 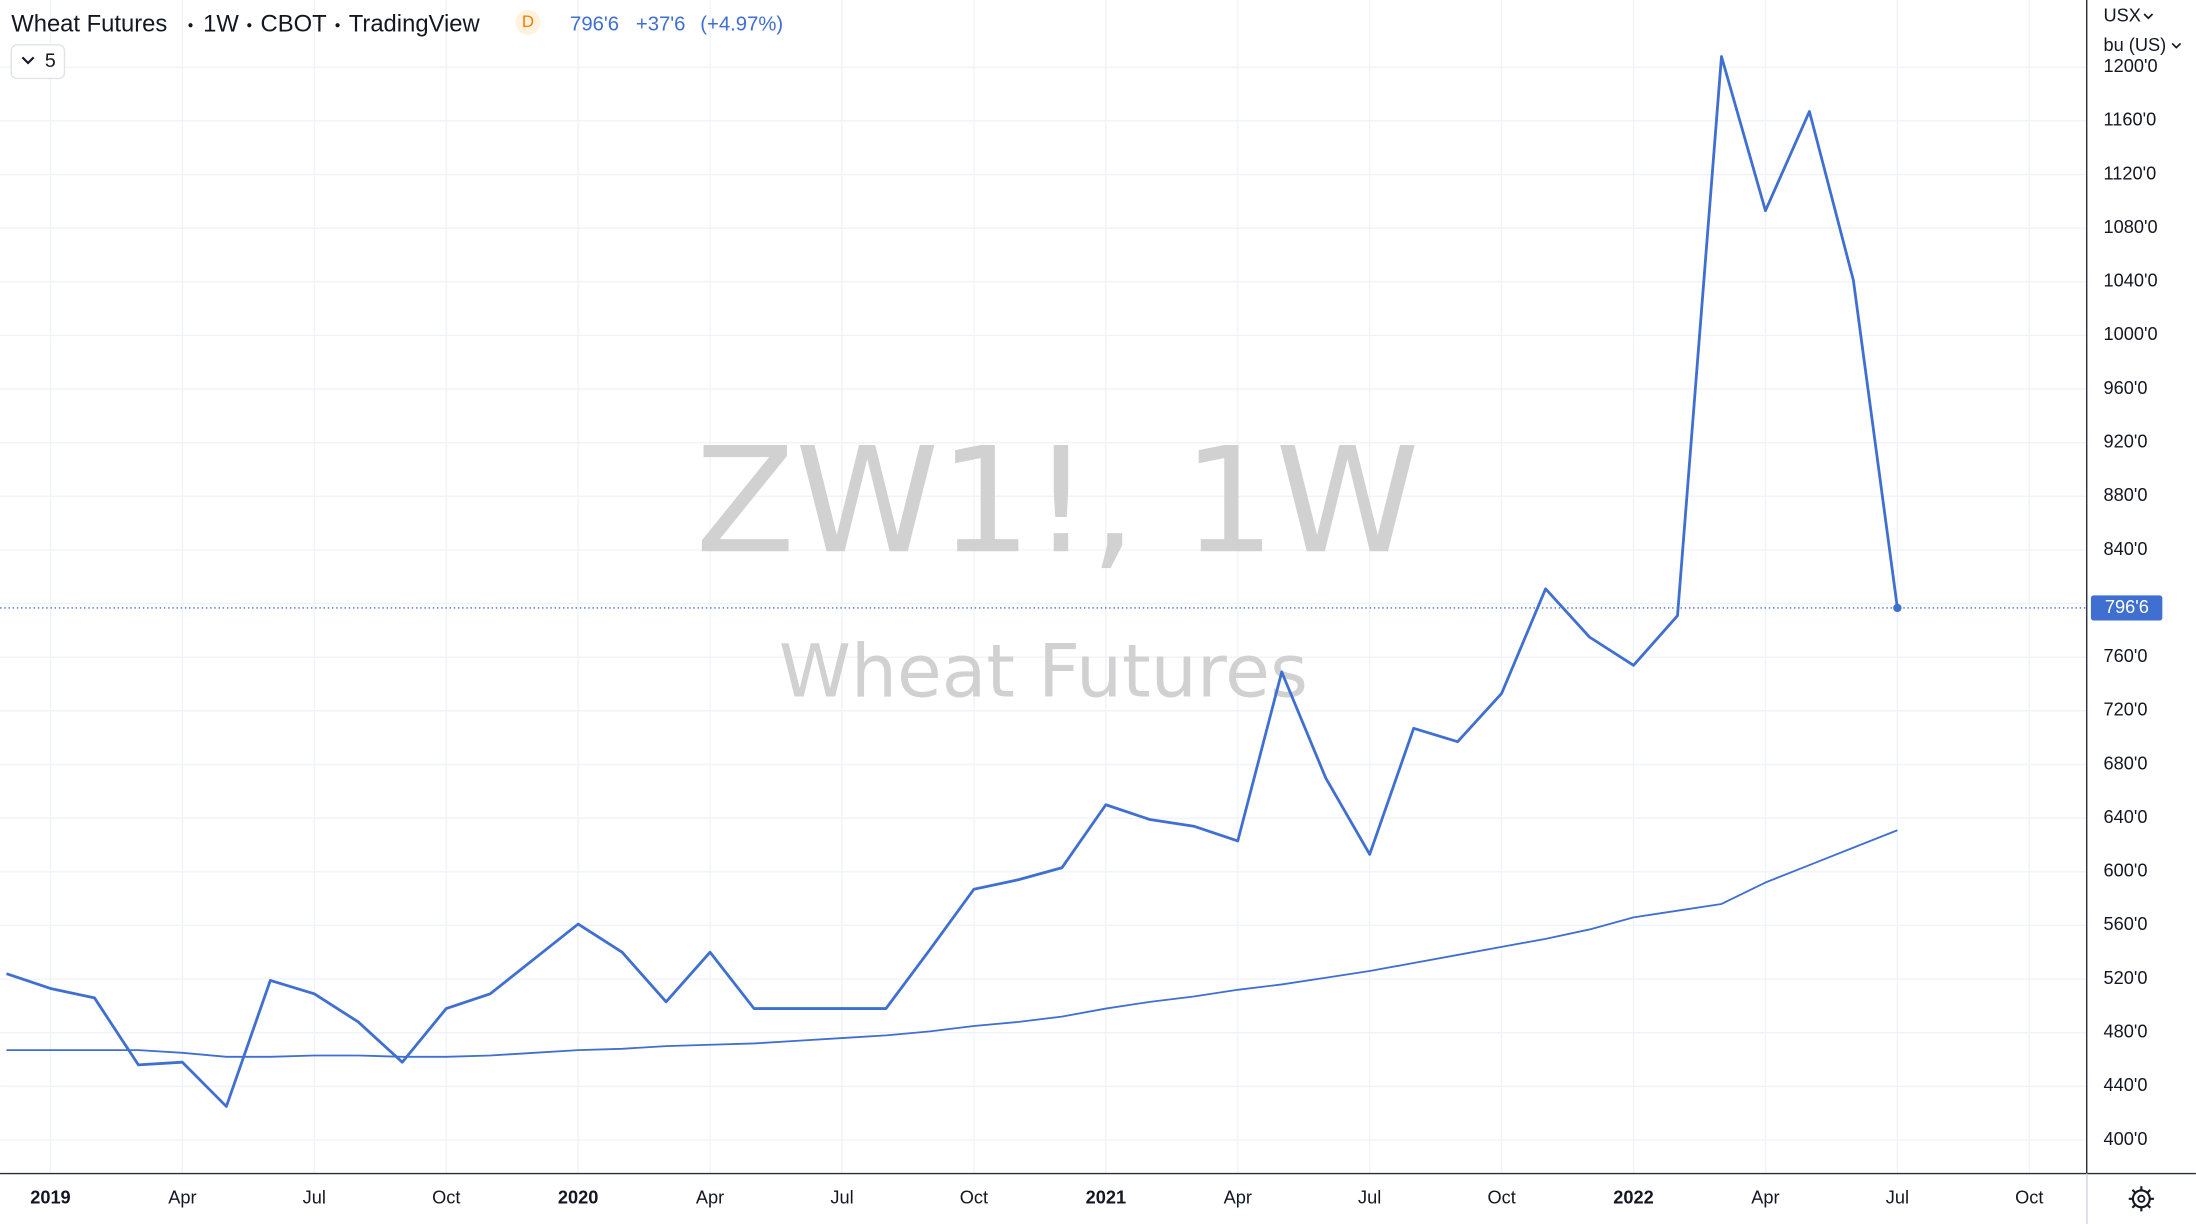 I want to click on y-tick-label: 840'0, so click(x=2126, y=549).